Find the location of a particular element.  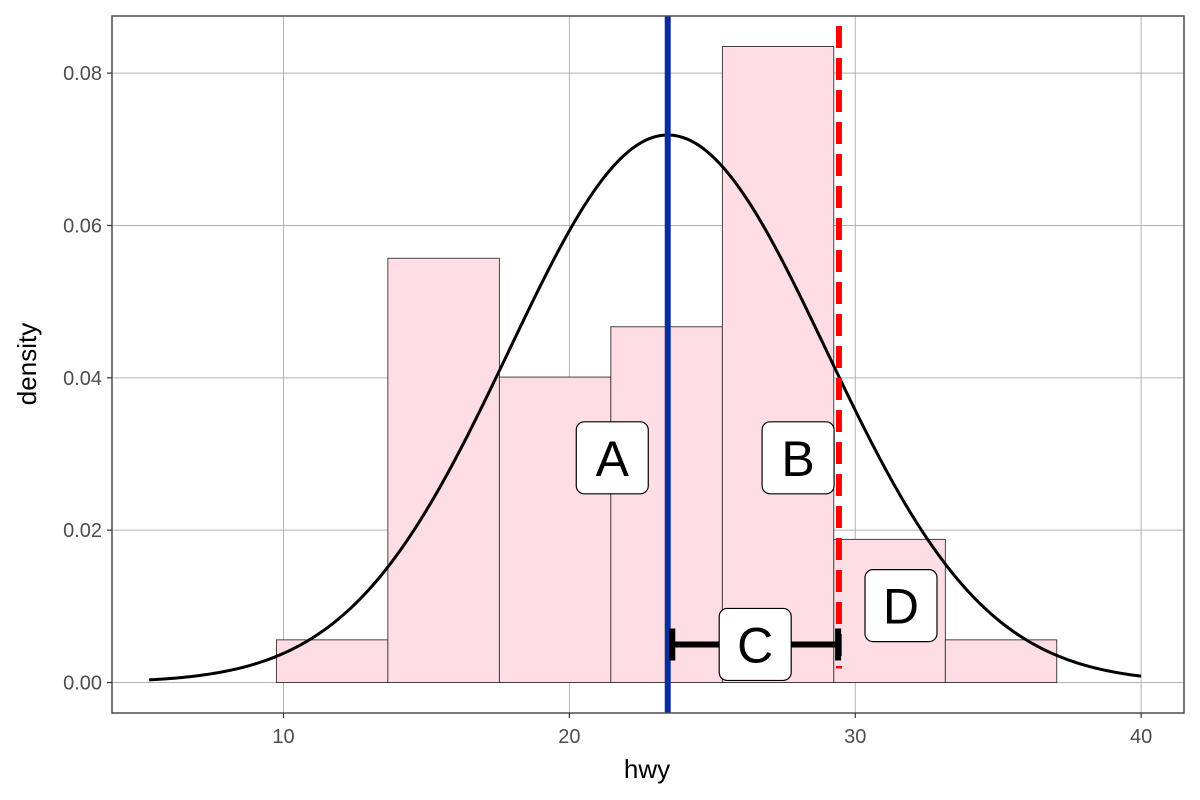

x-tick-label: 40 is located at coordinates (1141, 737).